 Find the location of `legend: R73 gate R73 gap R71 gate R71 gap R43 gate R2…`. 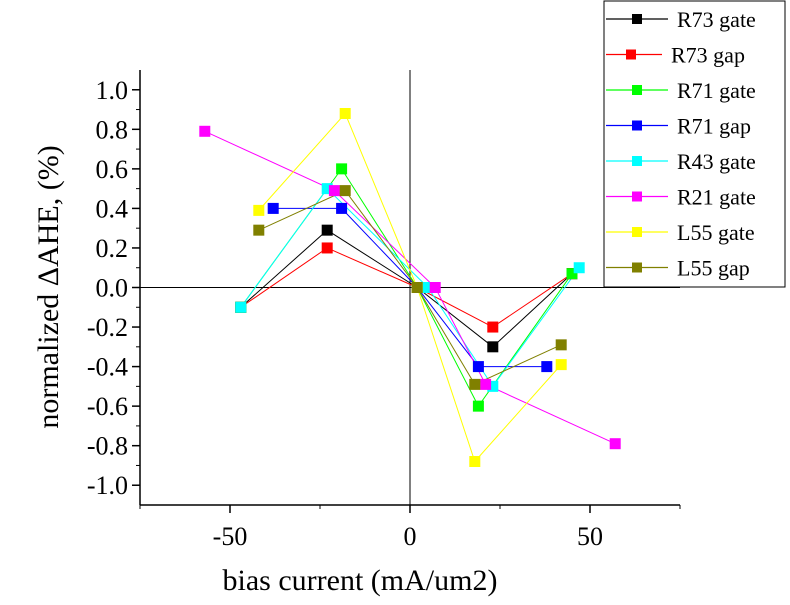

legend: R73 gate R73 gap R71 gate R71 gap R43 gate R2… is located at coordinates (694, 144).